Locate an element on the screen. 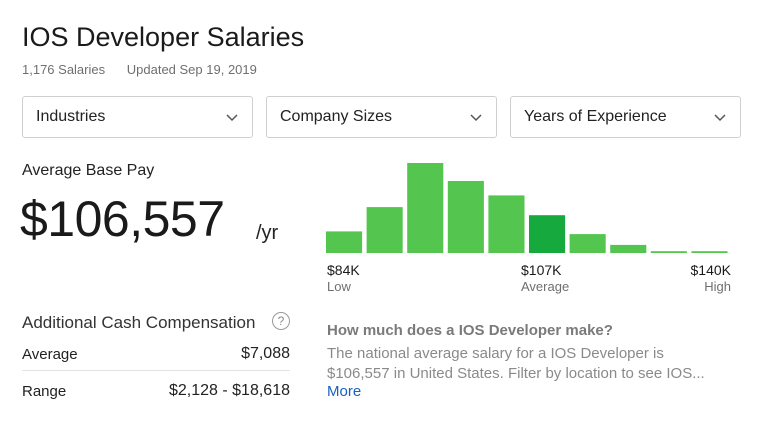  updated-date: Updated Sep 19, 2019 is located at coordinates (191, 69).